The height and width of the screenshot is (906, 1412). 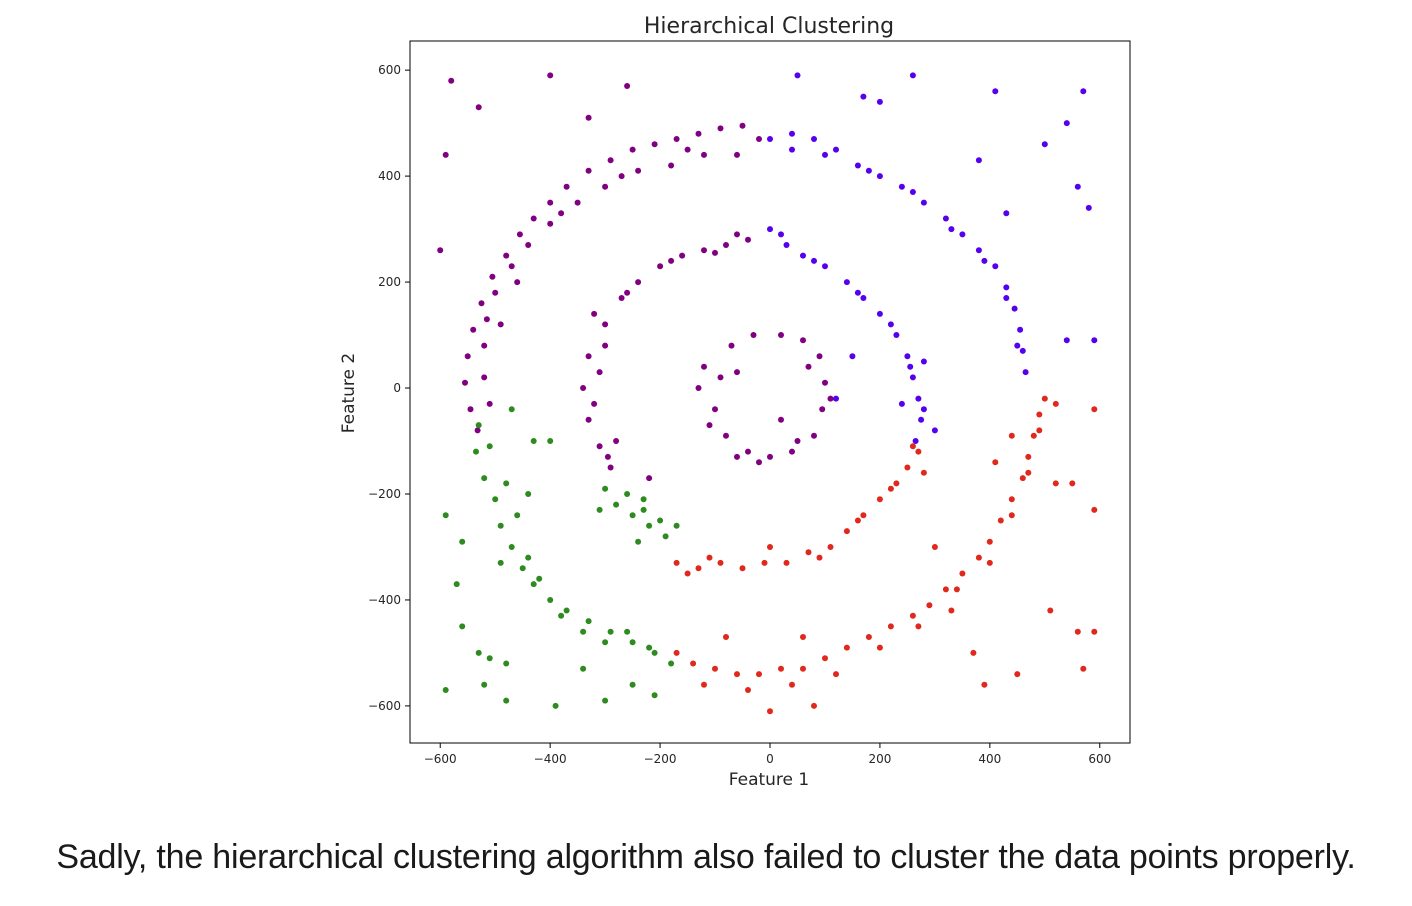 What do you see at coordinates (550, 759) in the screenshot?
I see `x-tick-label: −400` at bounding box center [550, 759].